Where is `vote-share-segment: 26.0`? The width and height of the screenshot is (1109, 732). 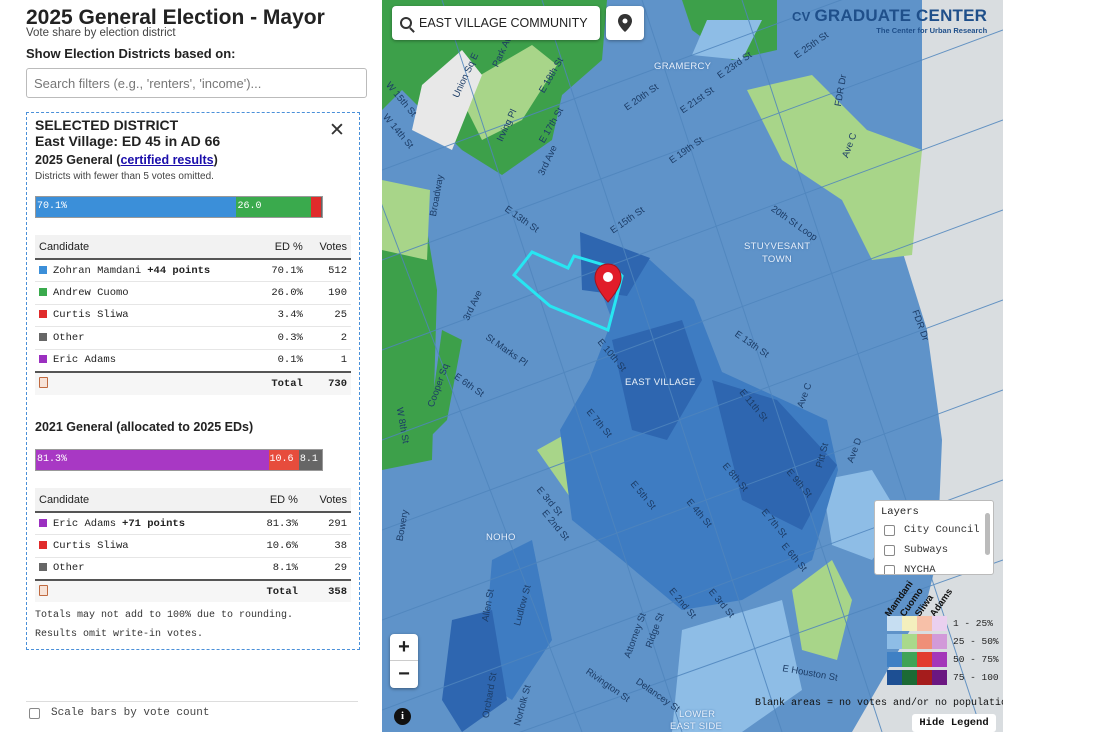 vote-share-segment: 26.0 is located at coordinates (273, 207).